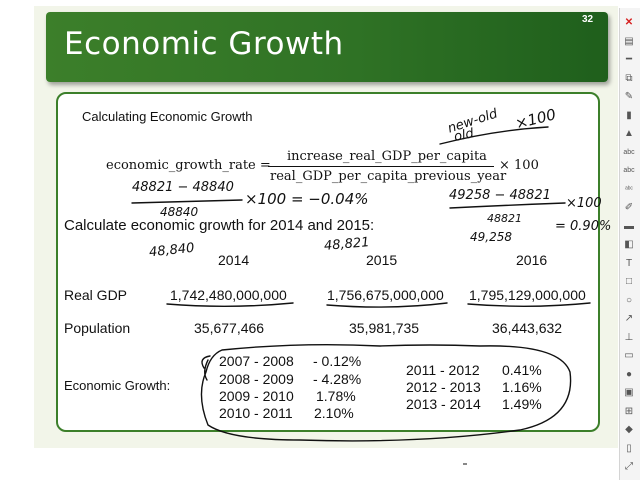 The image size is (640, 480). Describe the element at coordinates (443, 387) in the screenshot. I see `growth-period: 2012 - 2013` at that location.